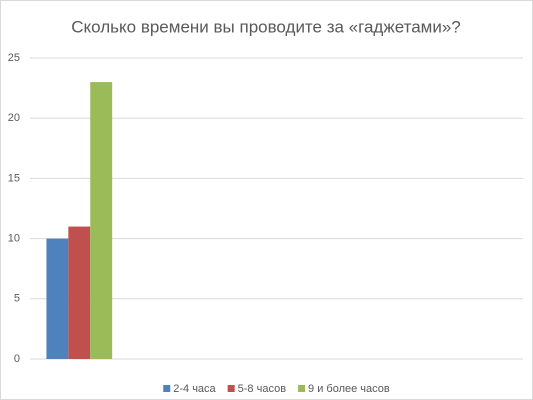  Describe the element at coordinates (14, 239) in the screenshot. I see `y-tick-label: 10` at that location.